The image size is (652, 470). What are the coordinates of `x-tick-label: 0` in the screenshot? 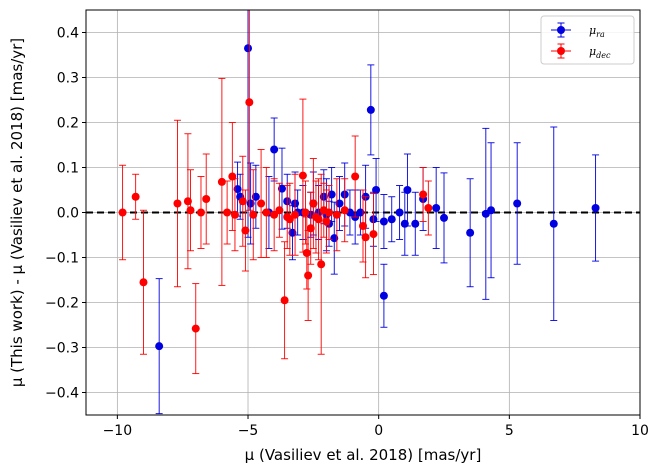 It's located at (378, 431).